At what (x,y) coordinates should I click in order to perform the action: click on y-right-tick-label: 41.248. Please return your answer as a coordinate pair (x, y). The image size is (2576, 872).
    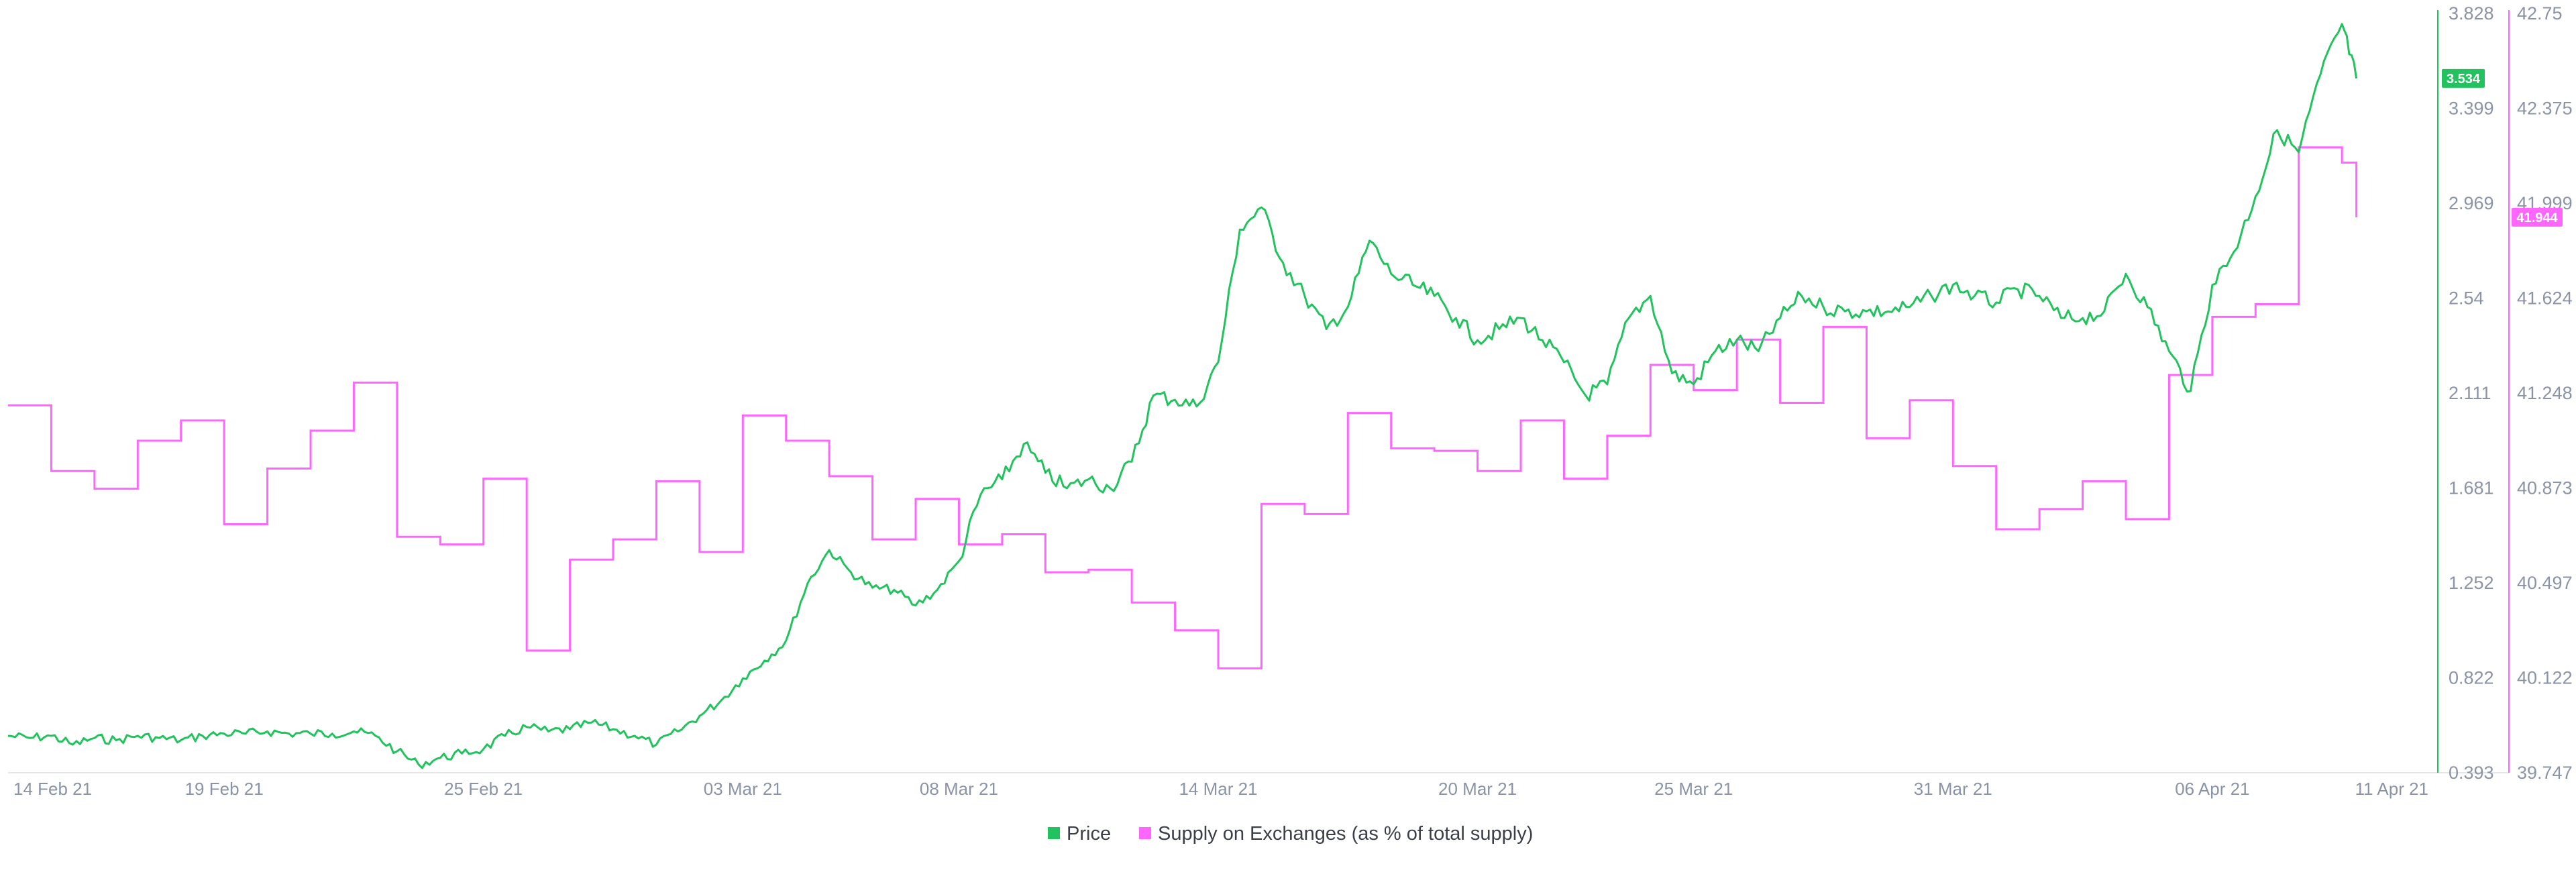
    Looking at the image, I should click on (2545, 393).